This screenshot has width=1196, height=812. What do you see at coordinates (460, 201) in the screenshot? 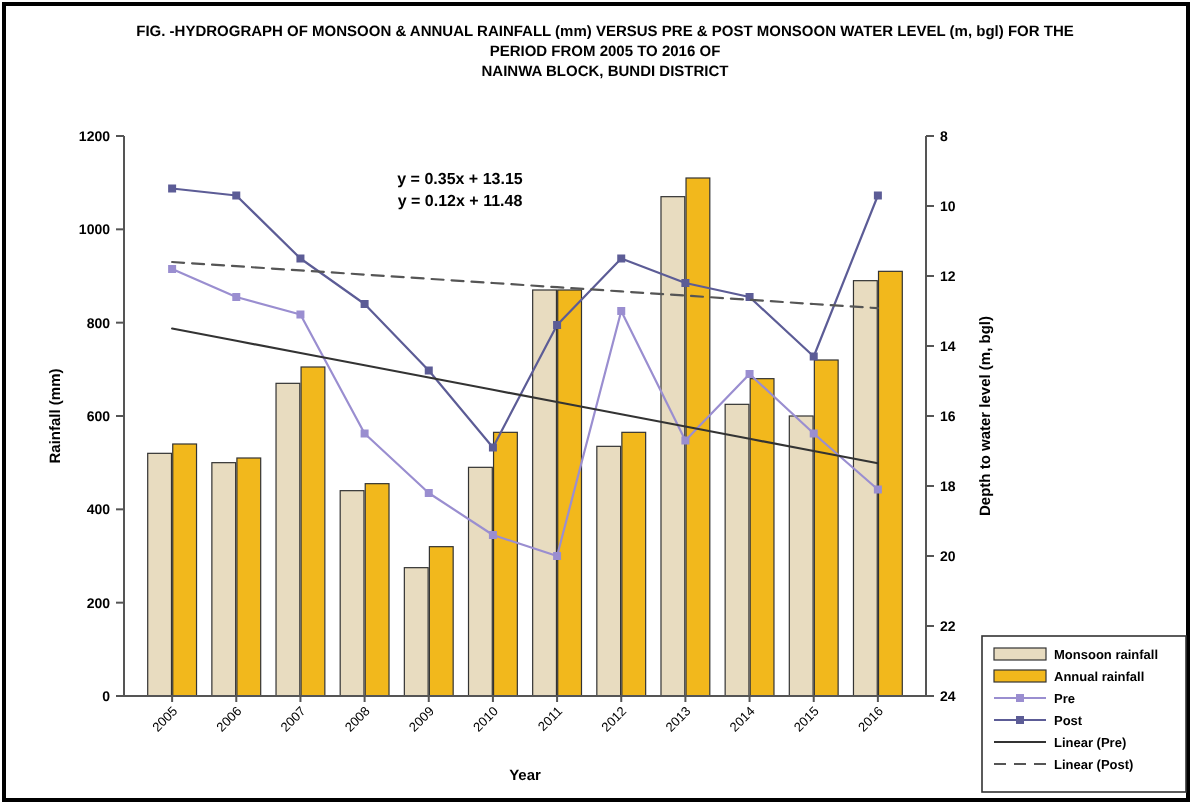
I see `annotation: y = 0.12x + 11.48` at bounding box center [460, 201].